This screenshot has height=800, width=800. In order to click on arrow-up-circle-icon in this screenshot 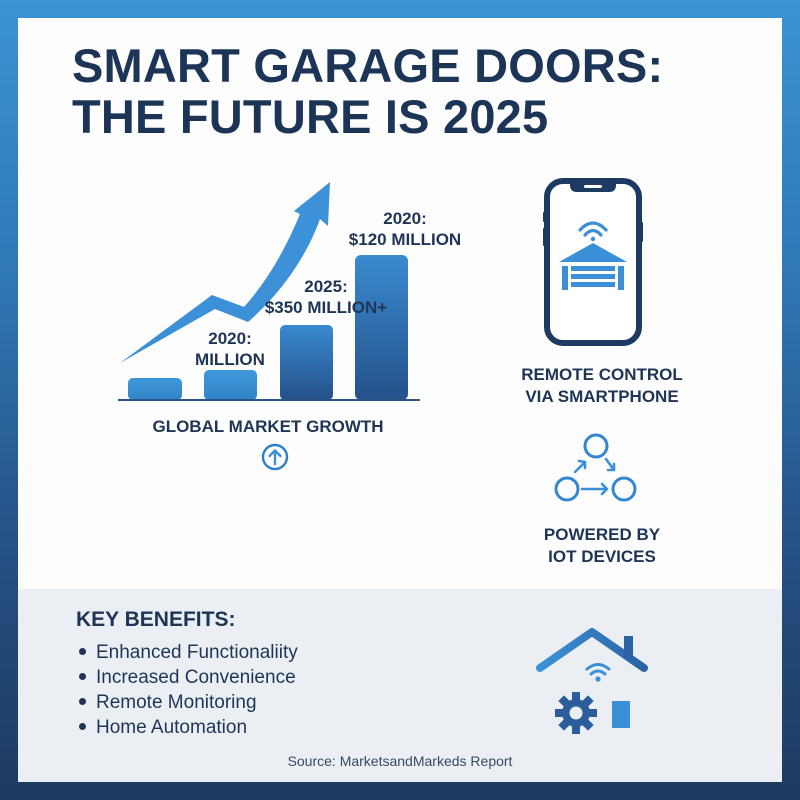, I will do `click(275, 457)`.